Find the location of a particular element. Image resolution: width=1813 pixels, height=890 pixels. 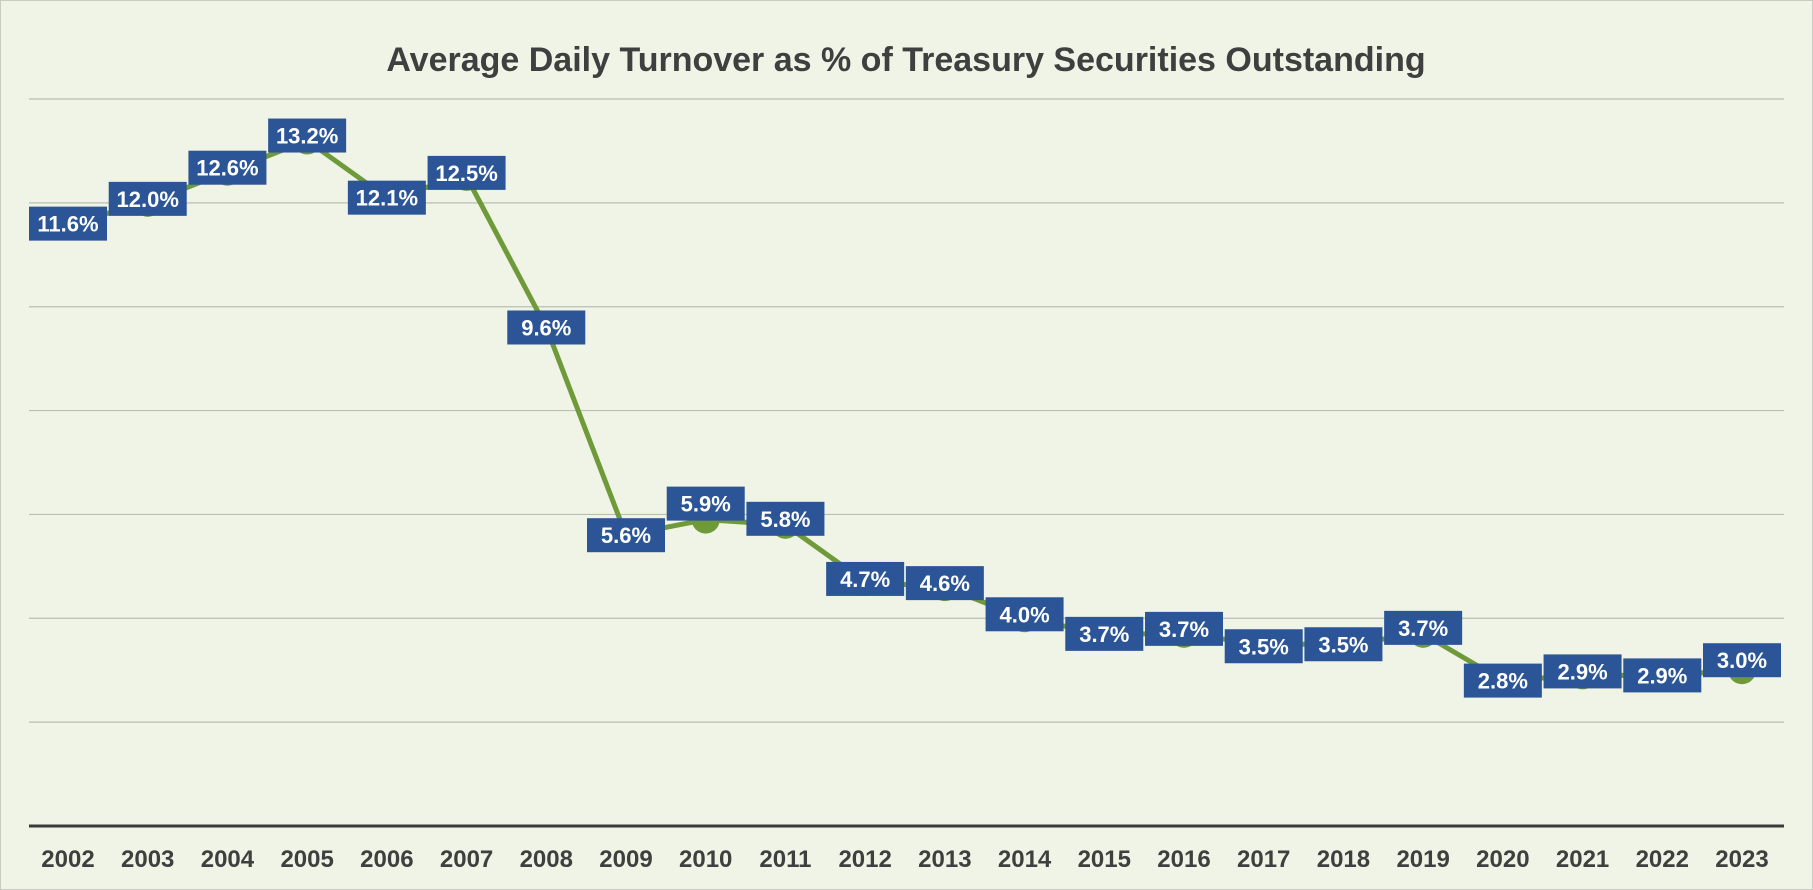

data-label: 5.9% is located at coordinates (706, 504).